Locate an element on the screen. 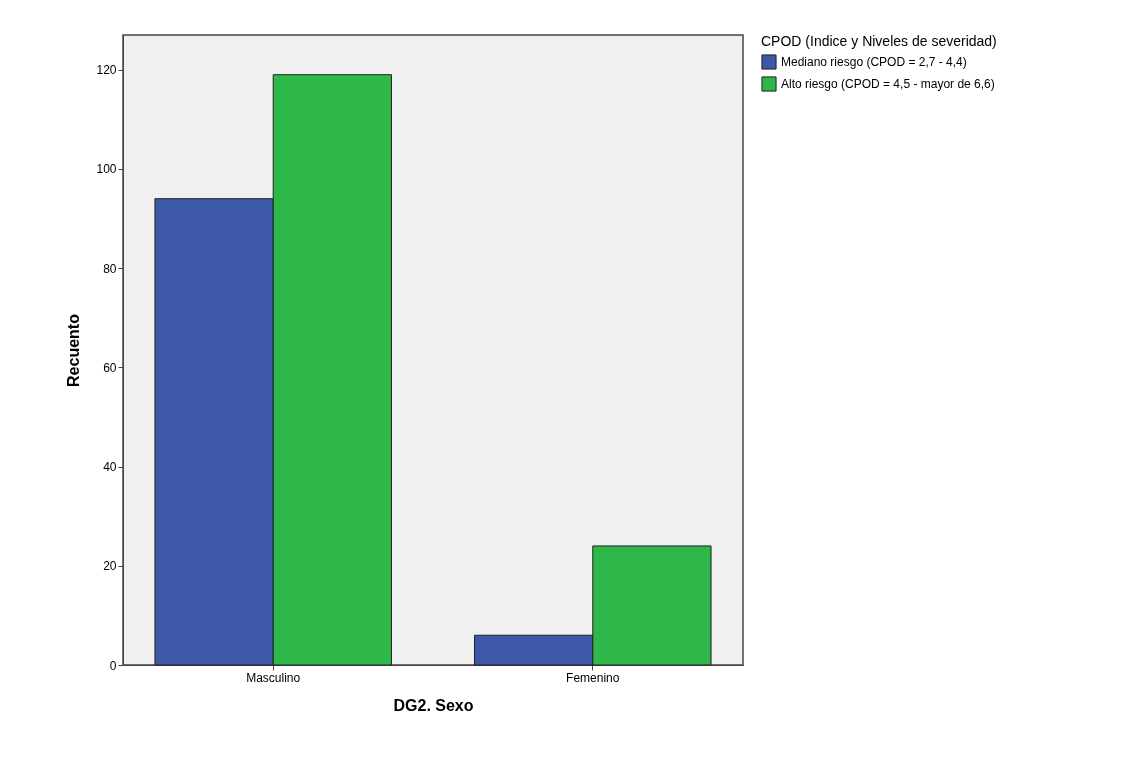  y-tick-label: 100 is located at coordinates (106, 169).